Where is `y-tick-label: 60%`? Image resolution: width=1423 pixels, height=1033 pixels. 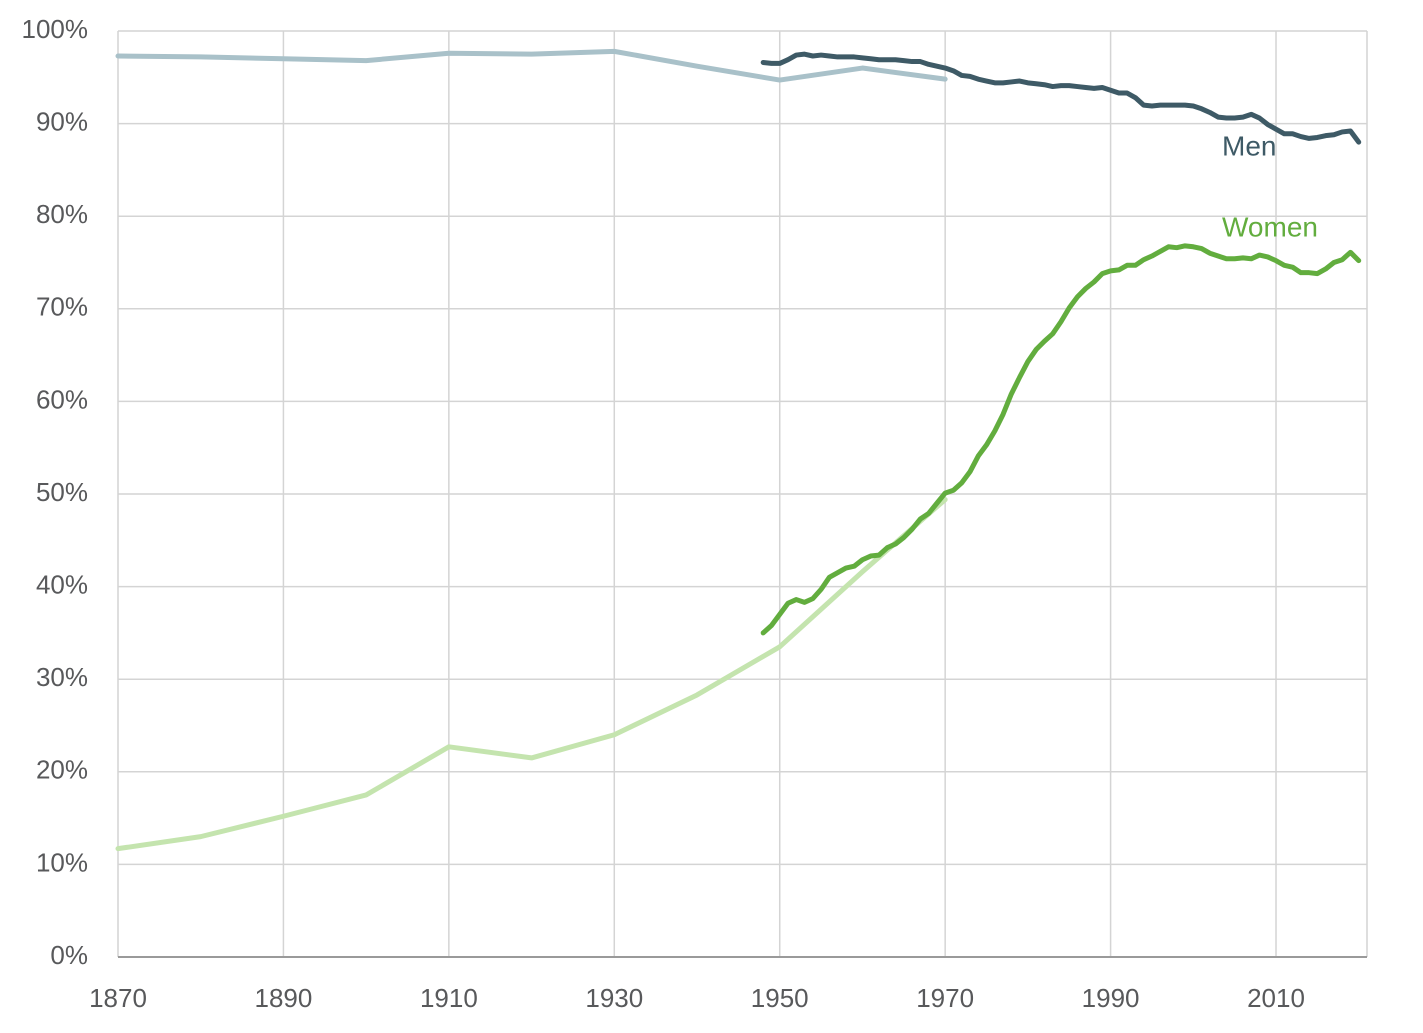 y-tick-label: 60% is located at coordinates (62, 399).